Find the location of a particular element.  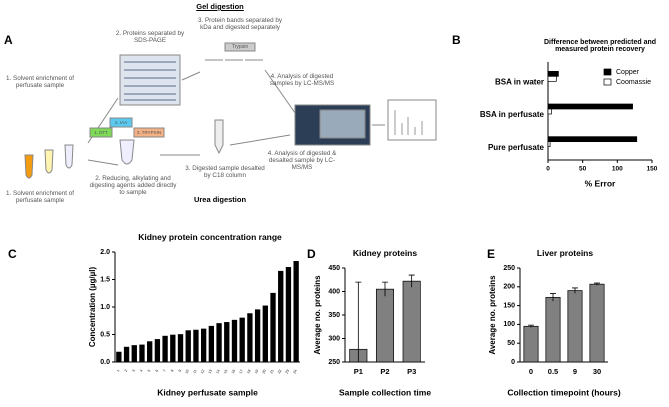

y-tick-label: 400 is located at coordinates (334, 291).